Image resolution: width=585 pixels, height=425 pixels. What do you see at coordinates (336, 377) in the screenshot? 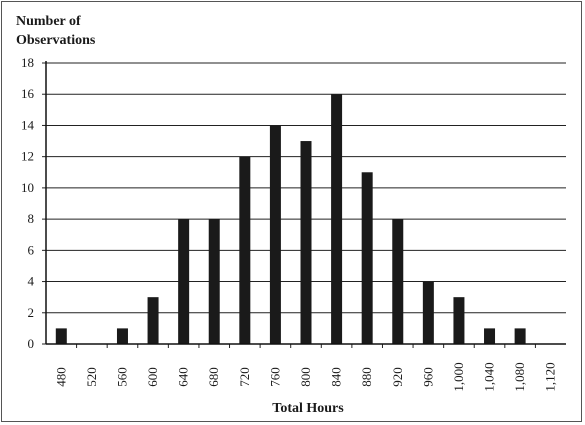
I see `x-tick-label: 840` at bounding box center [336, 377].